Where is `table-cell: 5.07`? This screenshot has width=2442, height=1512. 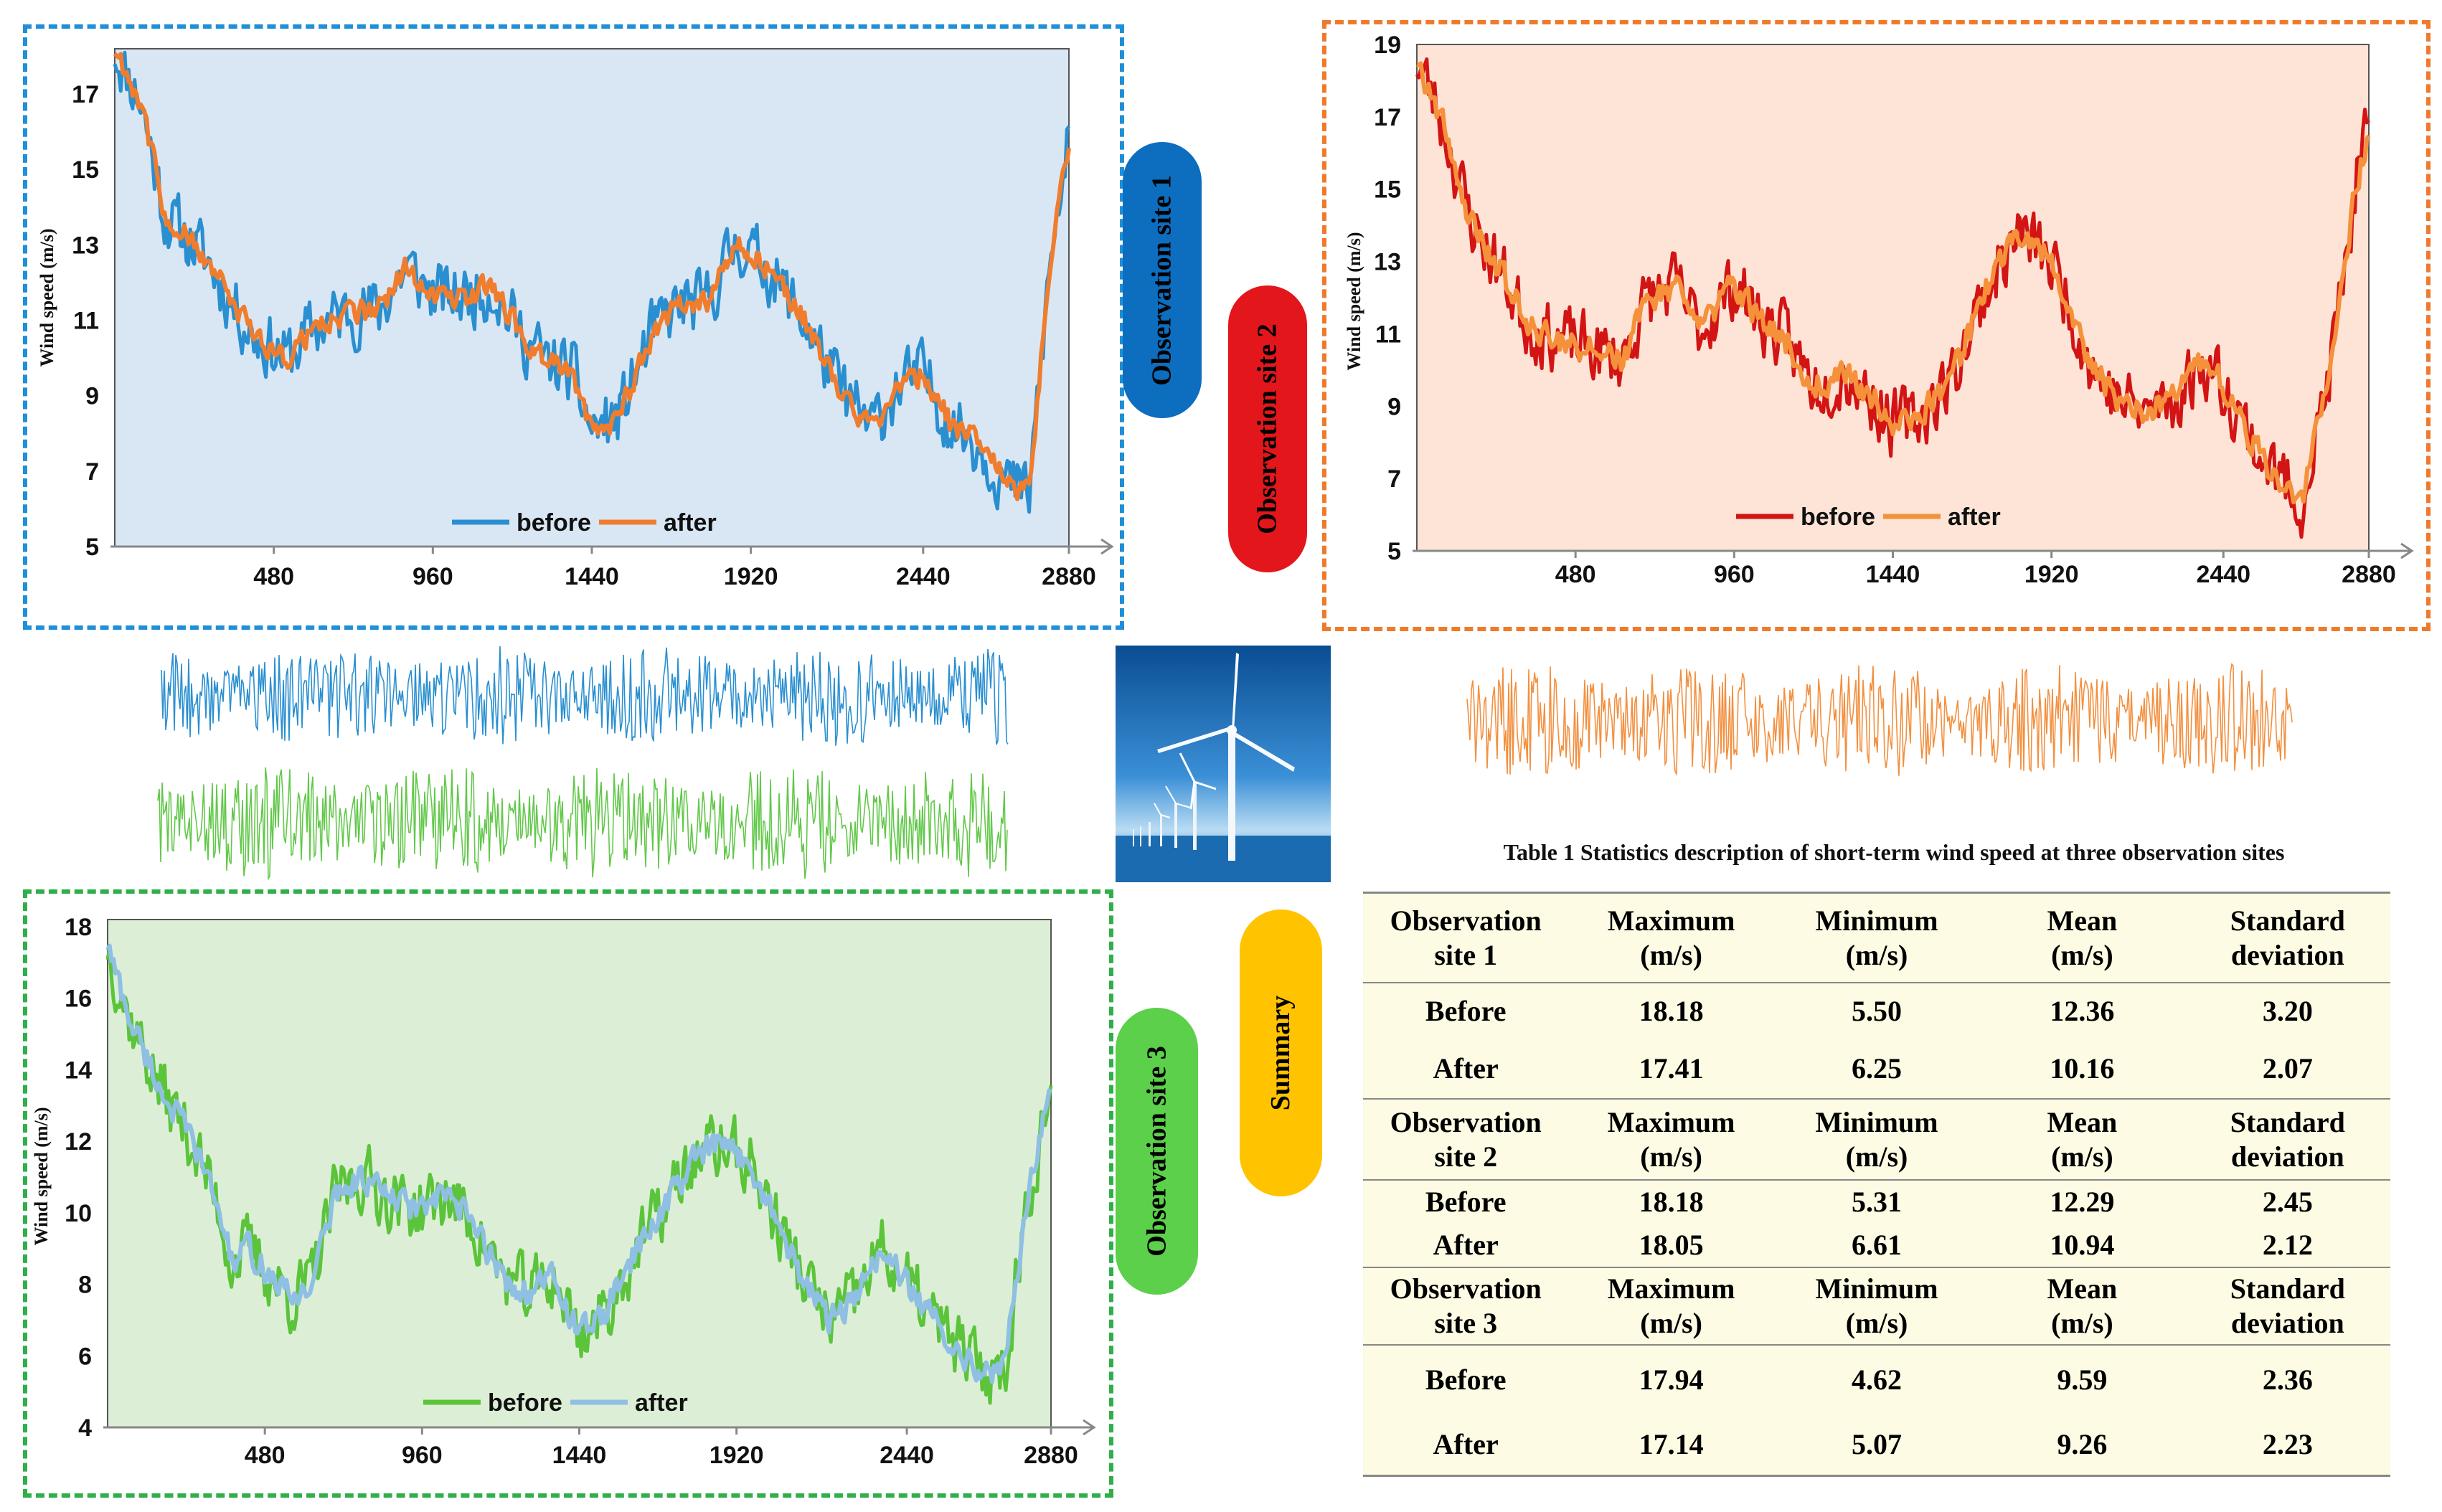
table-cell: 5.07 is located at coordinates (1878, 1443).